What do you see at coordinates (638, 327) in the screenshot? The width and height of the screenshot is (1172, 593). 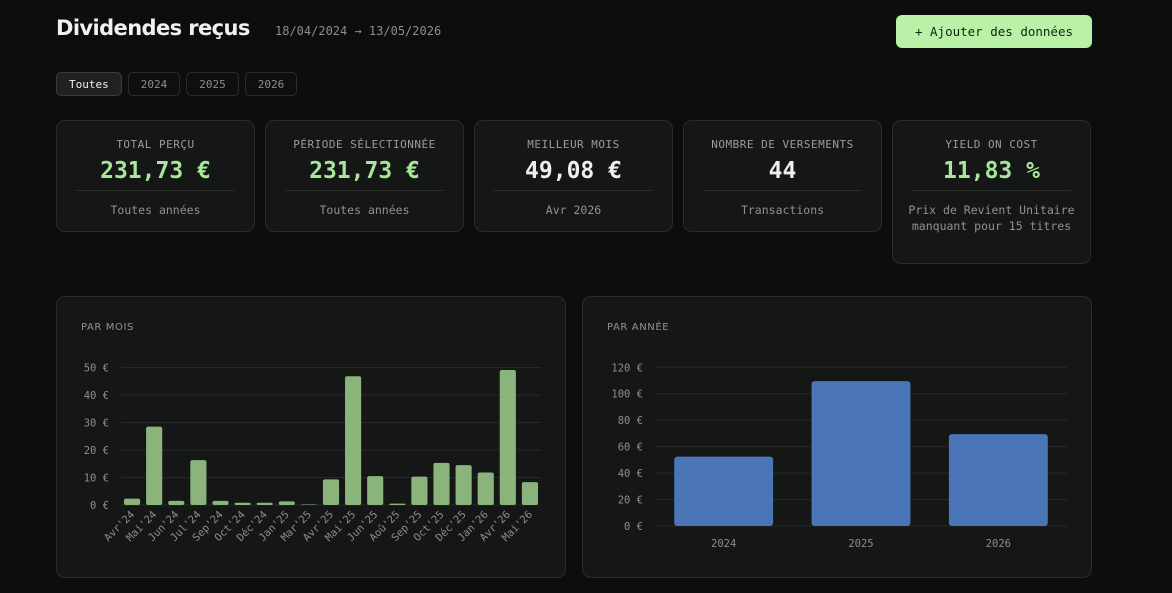 I see `chart-title: PAR ANNÉE` at bounding box center [638, 327].